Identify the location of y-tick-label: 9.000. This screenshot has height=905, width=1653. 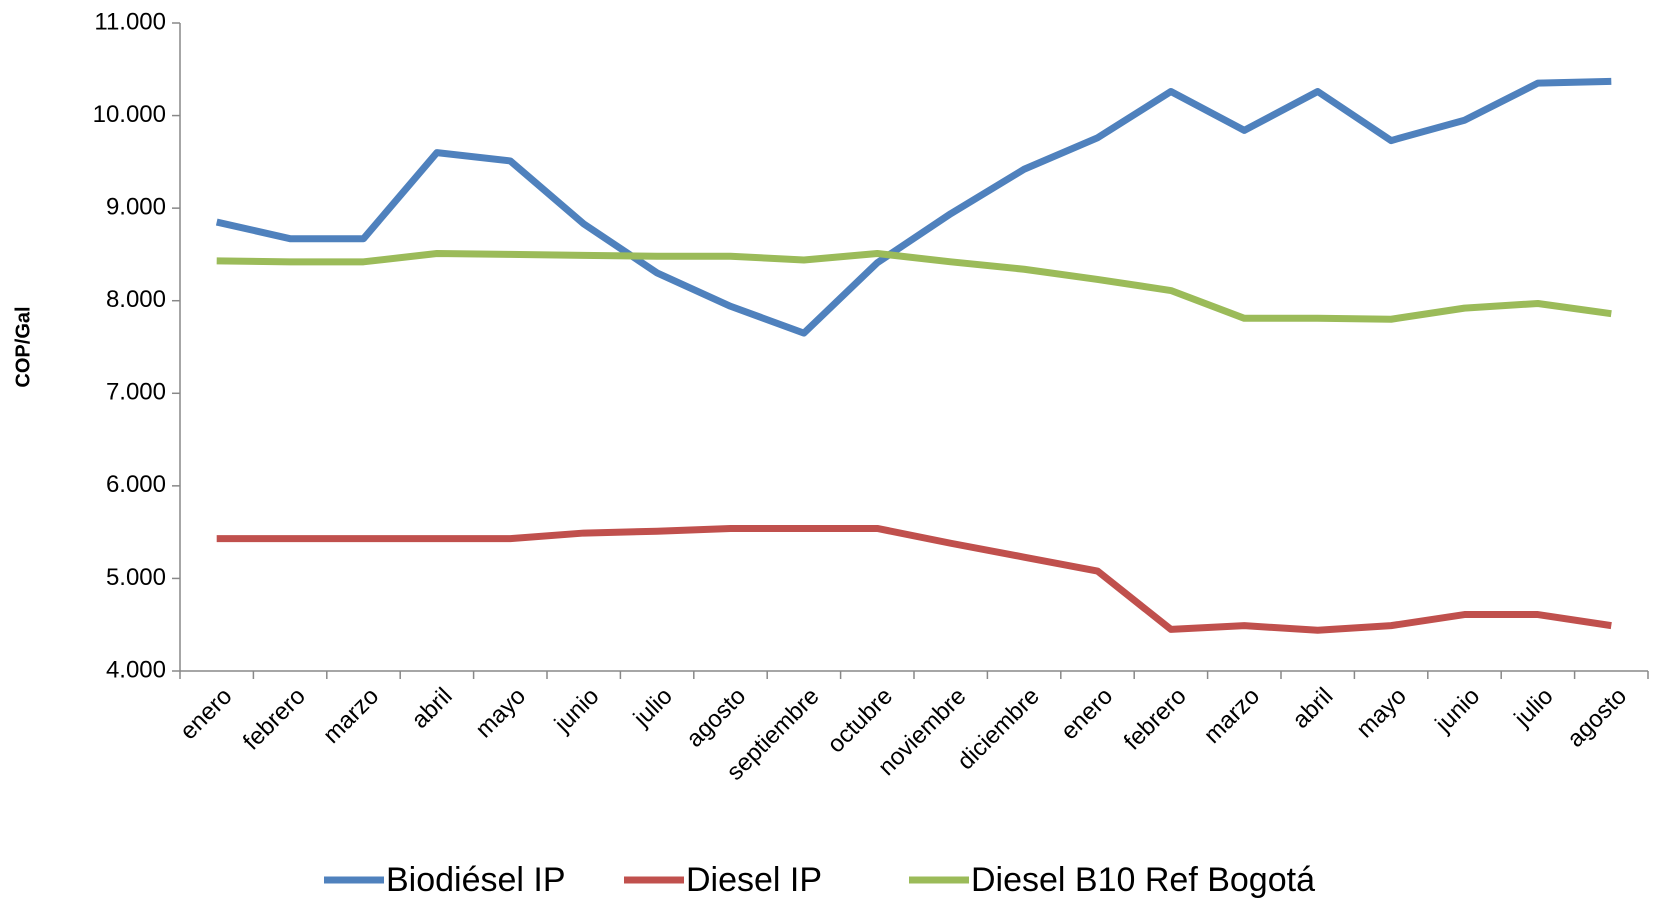
(136, 206).